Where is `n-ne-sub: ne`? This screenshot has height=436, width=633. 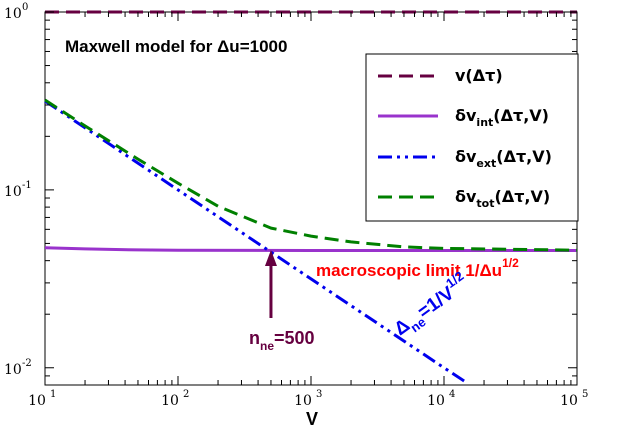
n-ne-sub: ne is located at coordinates (267, 346).